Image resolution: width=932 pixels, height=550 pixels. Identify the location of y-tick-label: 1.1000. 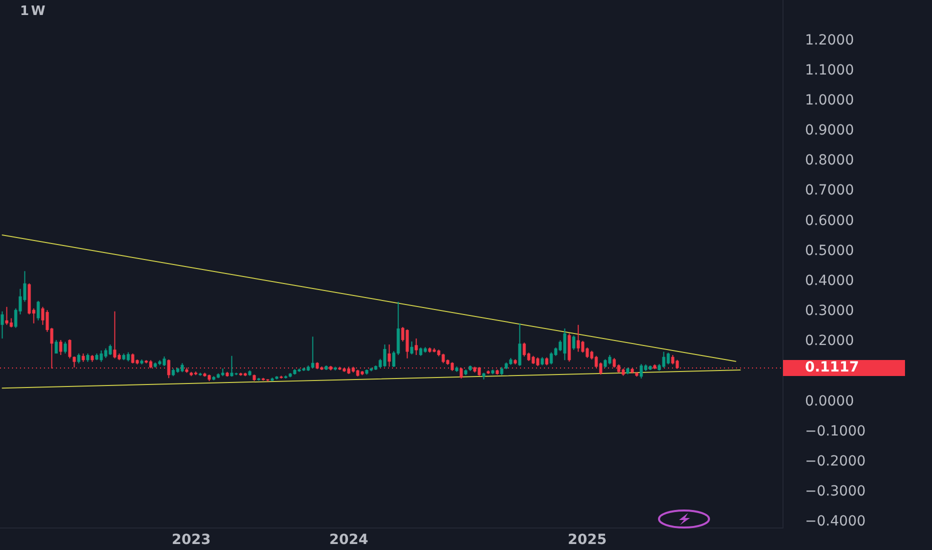
(829, 70).